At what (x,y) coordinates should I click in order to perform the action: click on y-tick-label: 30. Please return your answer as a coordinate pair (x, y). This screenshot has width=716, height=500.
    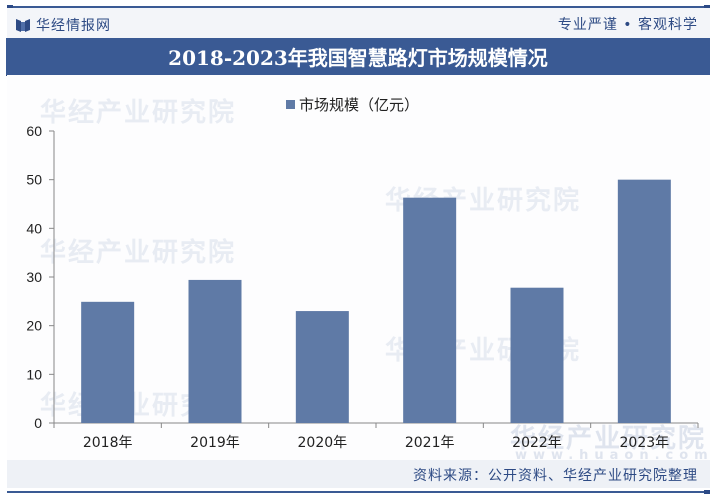
    Looking at the image, I should click on (34, 277).